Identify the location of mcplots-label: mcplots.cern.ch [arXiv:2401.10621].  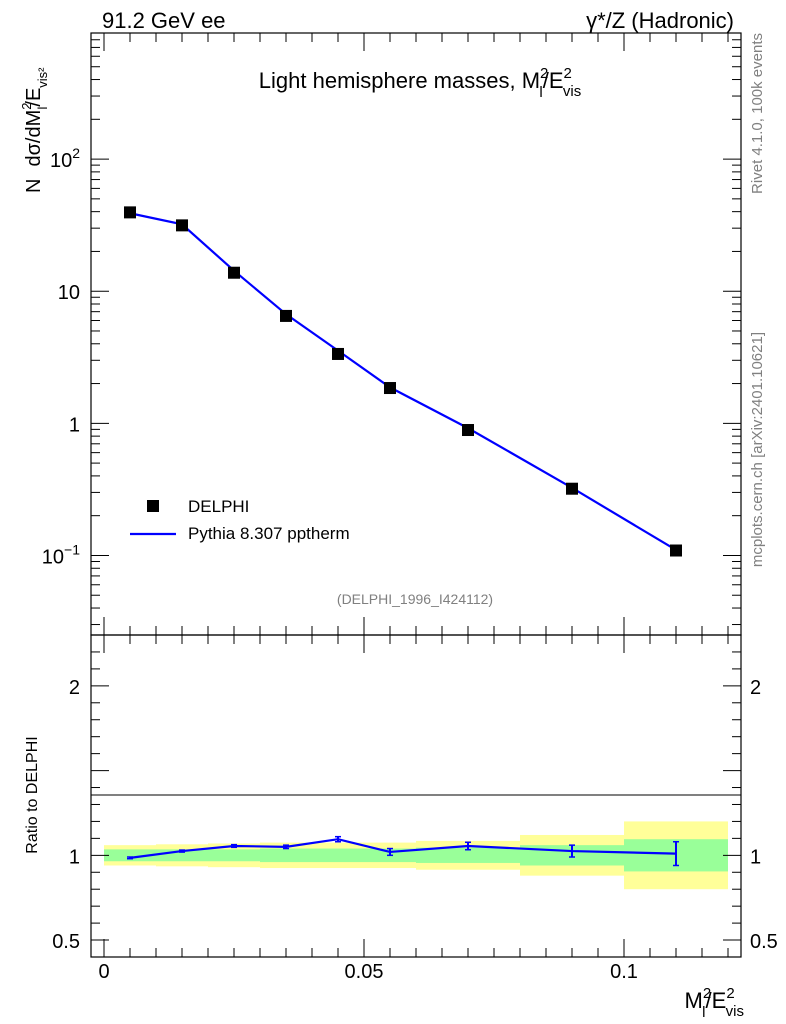
(757, 449).